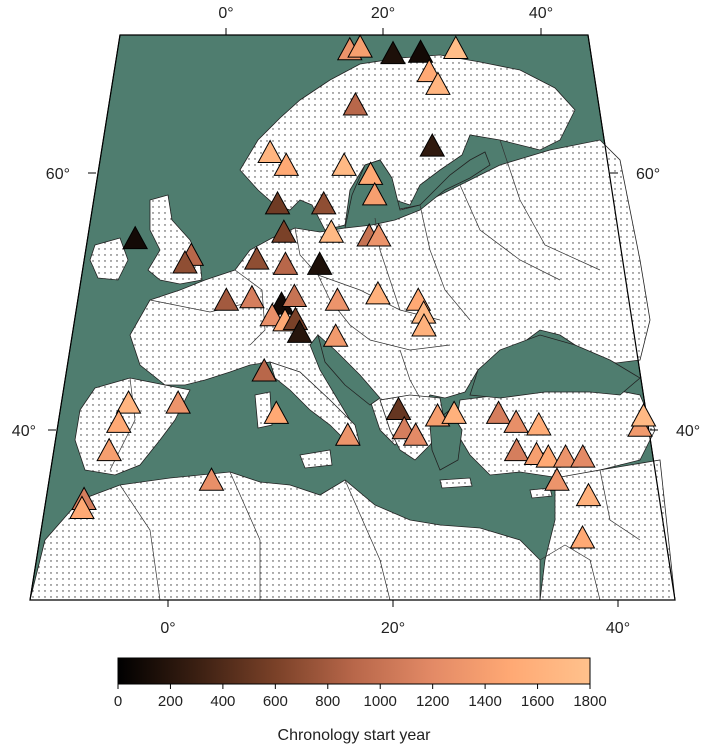 The image size is (706, 745). What do you see at coordinates (589, 701) in the screenshot?
I see `colorbar-tick-label: 1800` at bounding box center [589, 701].